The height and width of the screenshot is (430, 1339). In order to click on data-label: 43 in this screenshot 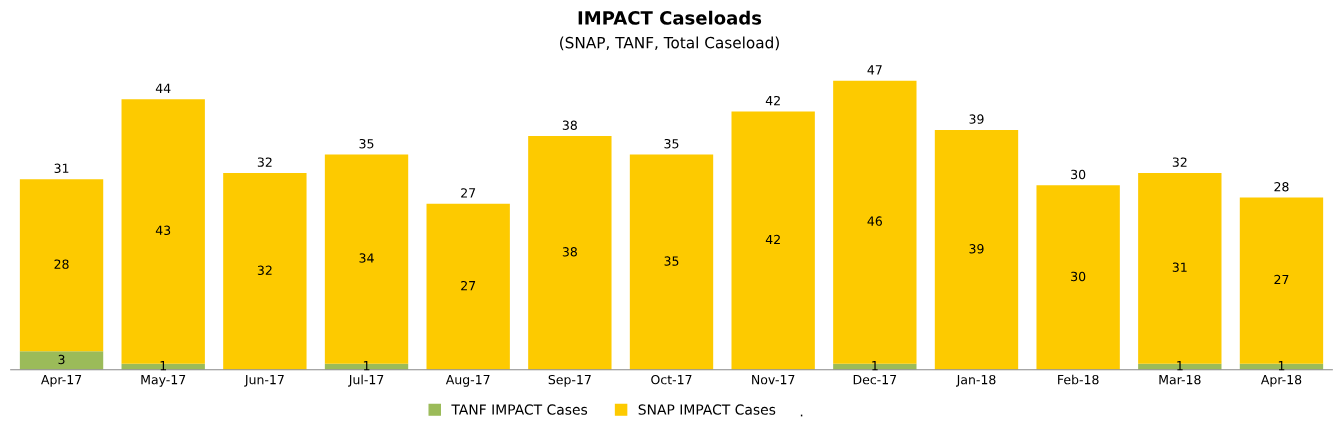, I will do `click(163, 230)`.